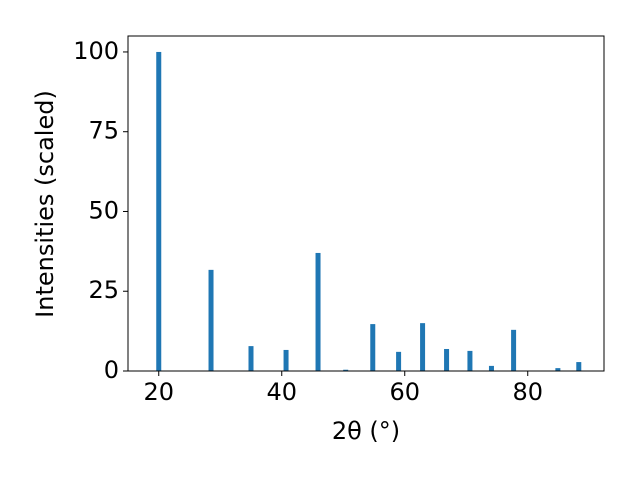  Describe the element at coordinates (103, 210) in the screenshot. I see `y-tick-label: 50` at that location.